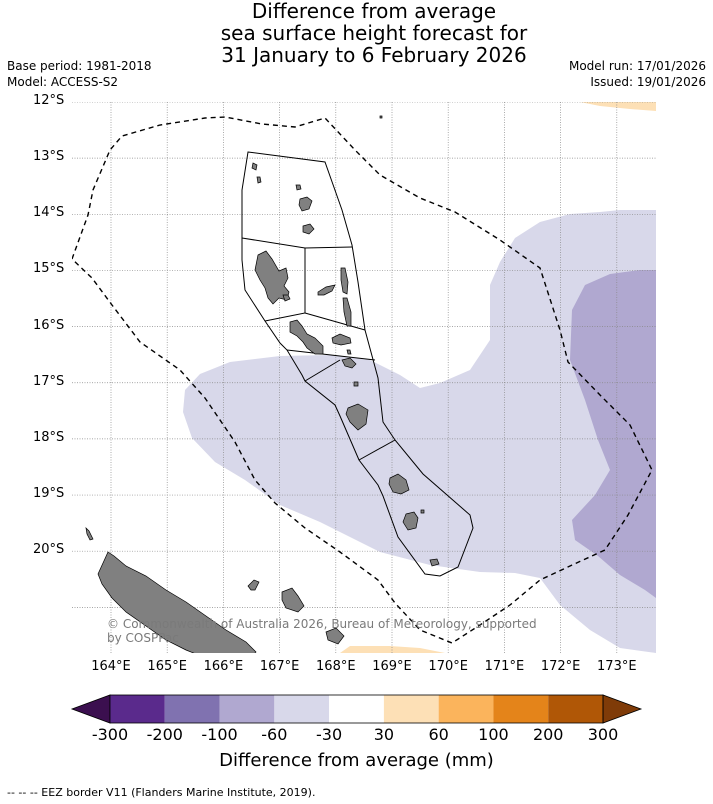 The width and height of the screenshot is (713, 804). What do you see at coordinates (274, 734) in the screenshot?
I see `colorbar-tick: -60` at bounding box center [274, 734].